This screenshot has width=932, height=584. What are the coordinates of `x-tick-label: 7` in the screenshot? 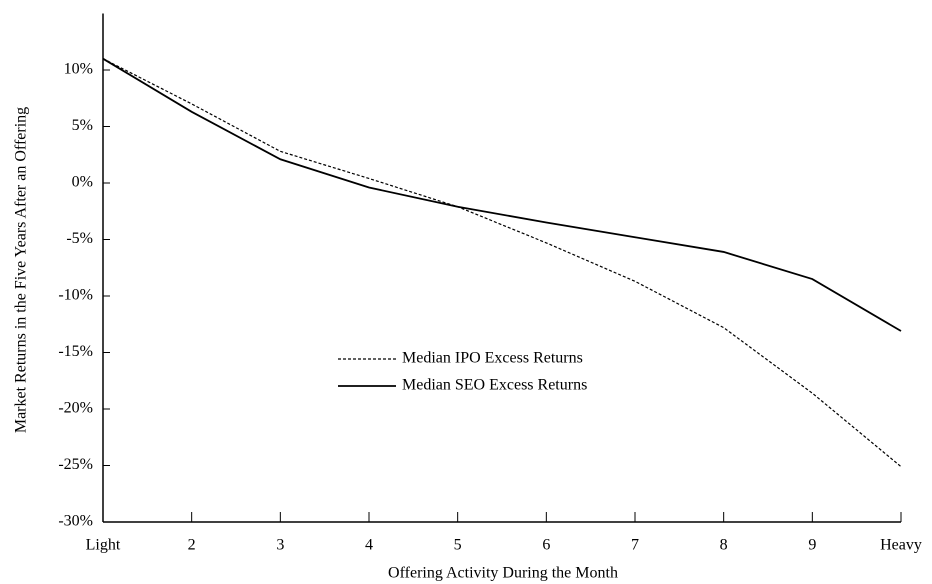 It's located at (635, 545).